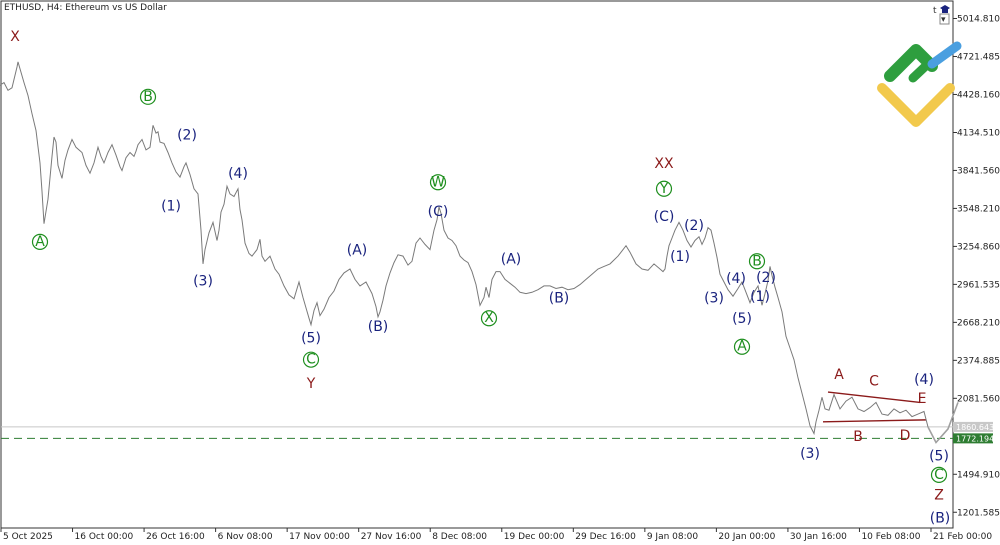  Describe the element at coordinates (673, 537) in the screenshot. I see `x-tick-label: 9 Jan 08:00` at that location.